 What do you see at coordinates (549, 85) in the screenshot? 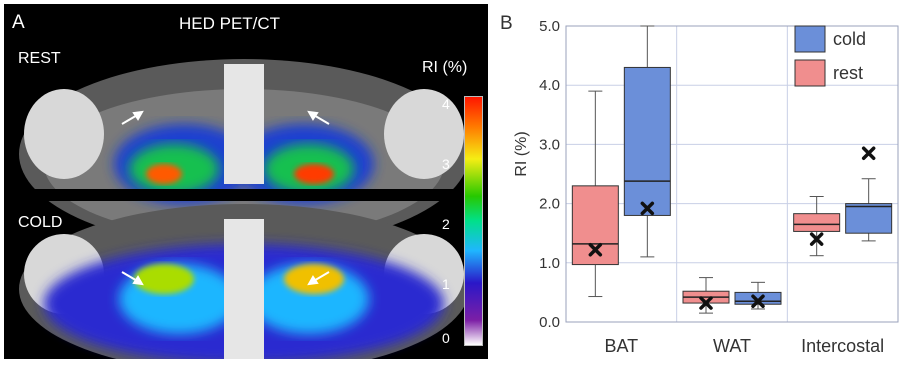
I see `y-tick-label: 4.0` at bounding box center [549, 85].